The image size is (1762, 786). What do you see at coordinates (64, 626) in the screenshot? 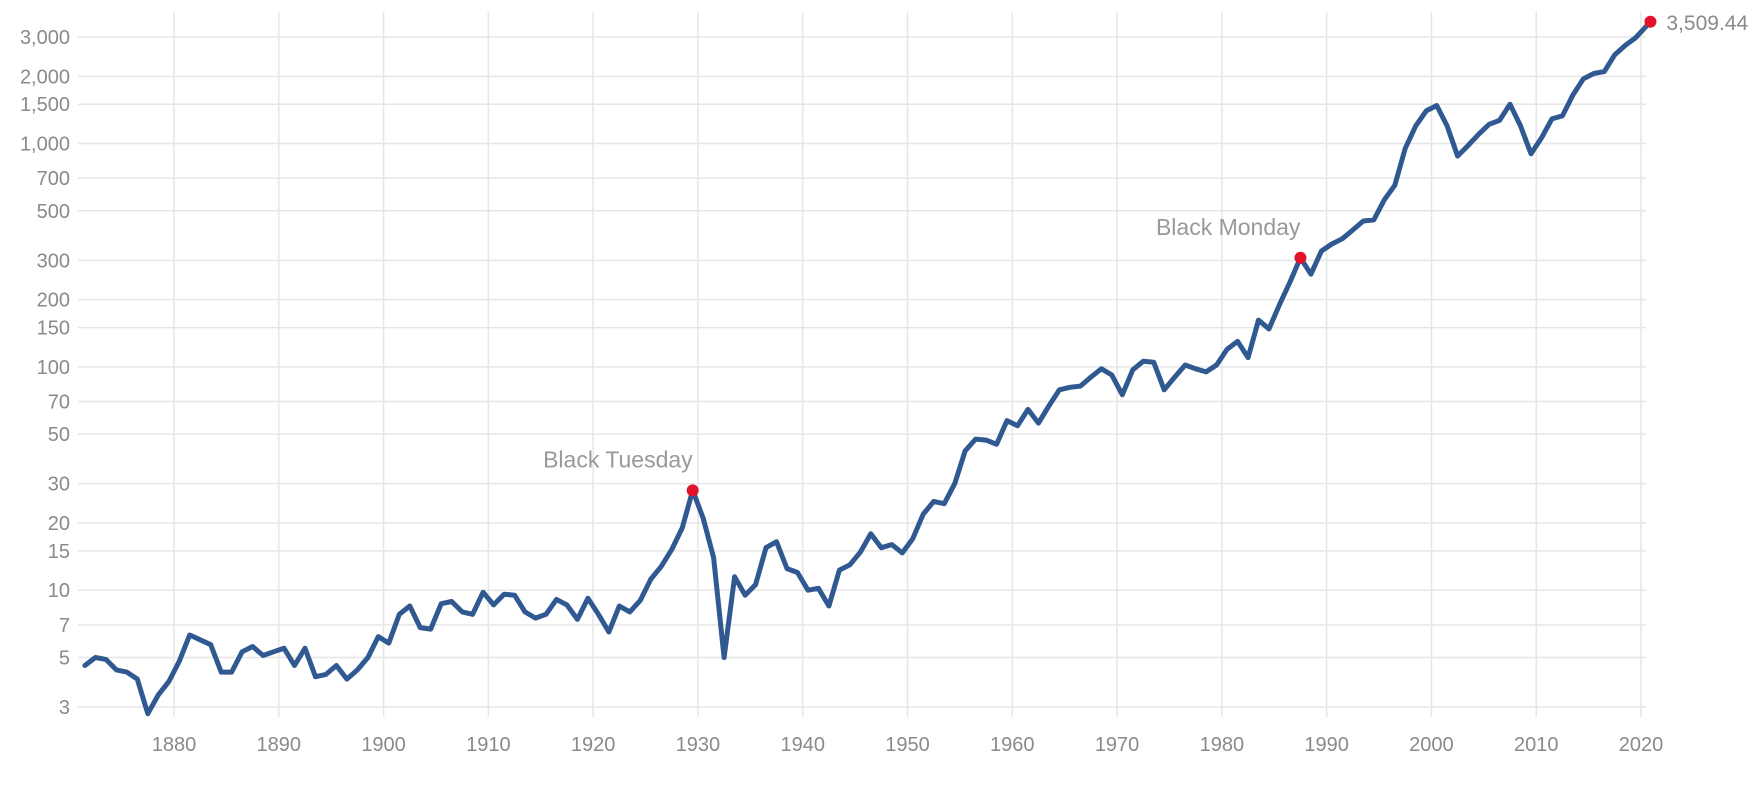
I see `y-tick-label: 7` at bounding box center [64, 626].